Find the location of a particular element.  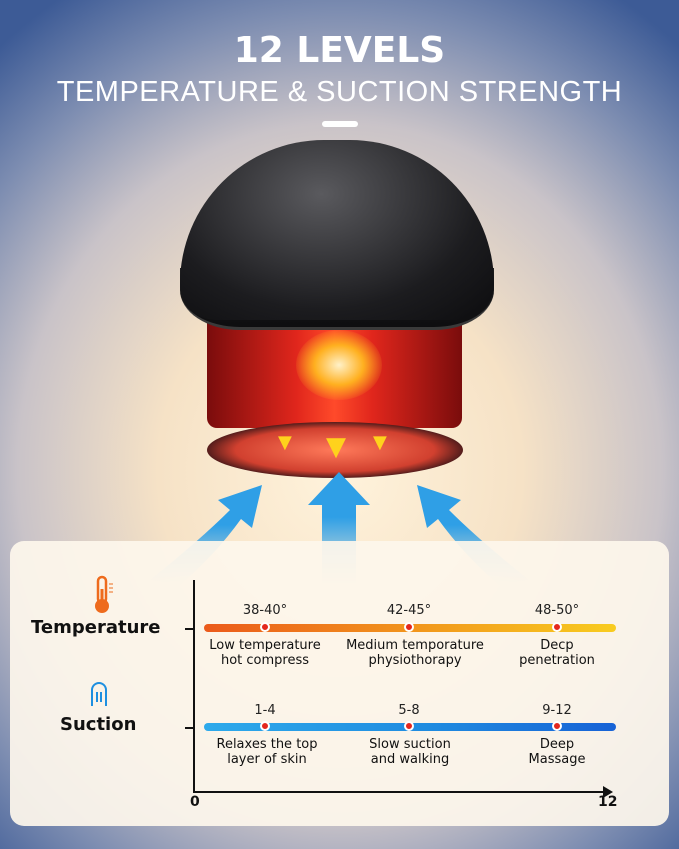

temp-range: 42-45° is located at coordinates (409, 610).